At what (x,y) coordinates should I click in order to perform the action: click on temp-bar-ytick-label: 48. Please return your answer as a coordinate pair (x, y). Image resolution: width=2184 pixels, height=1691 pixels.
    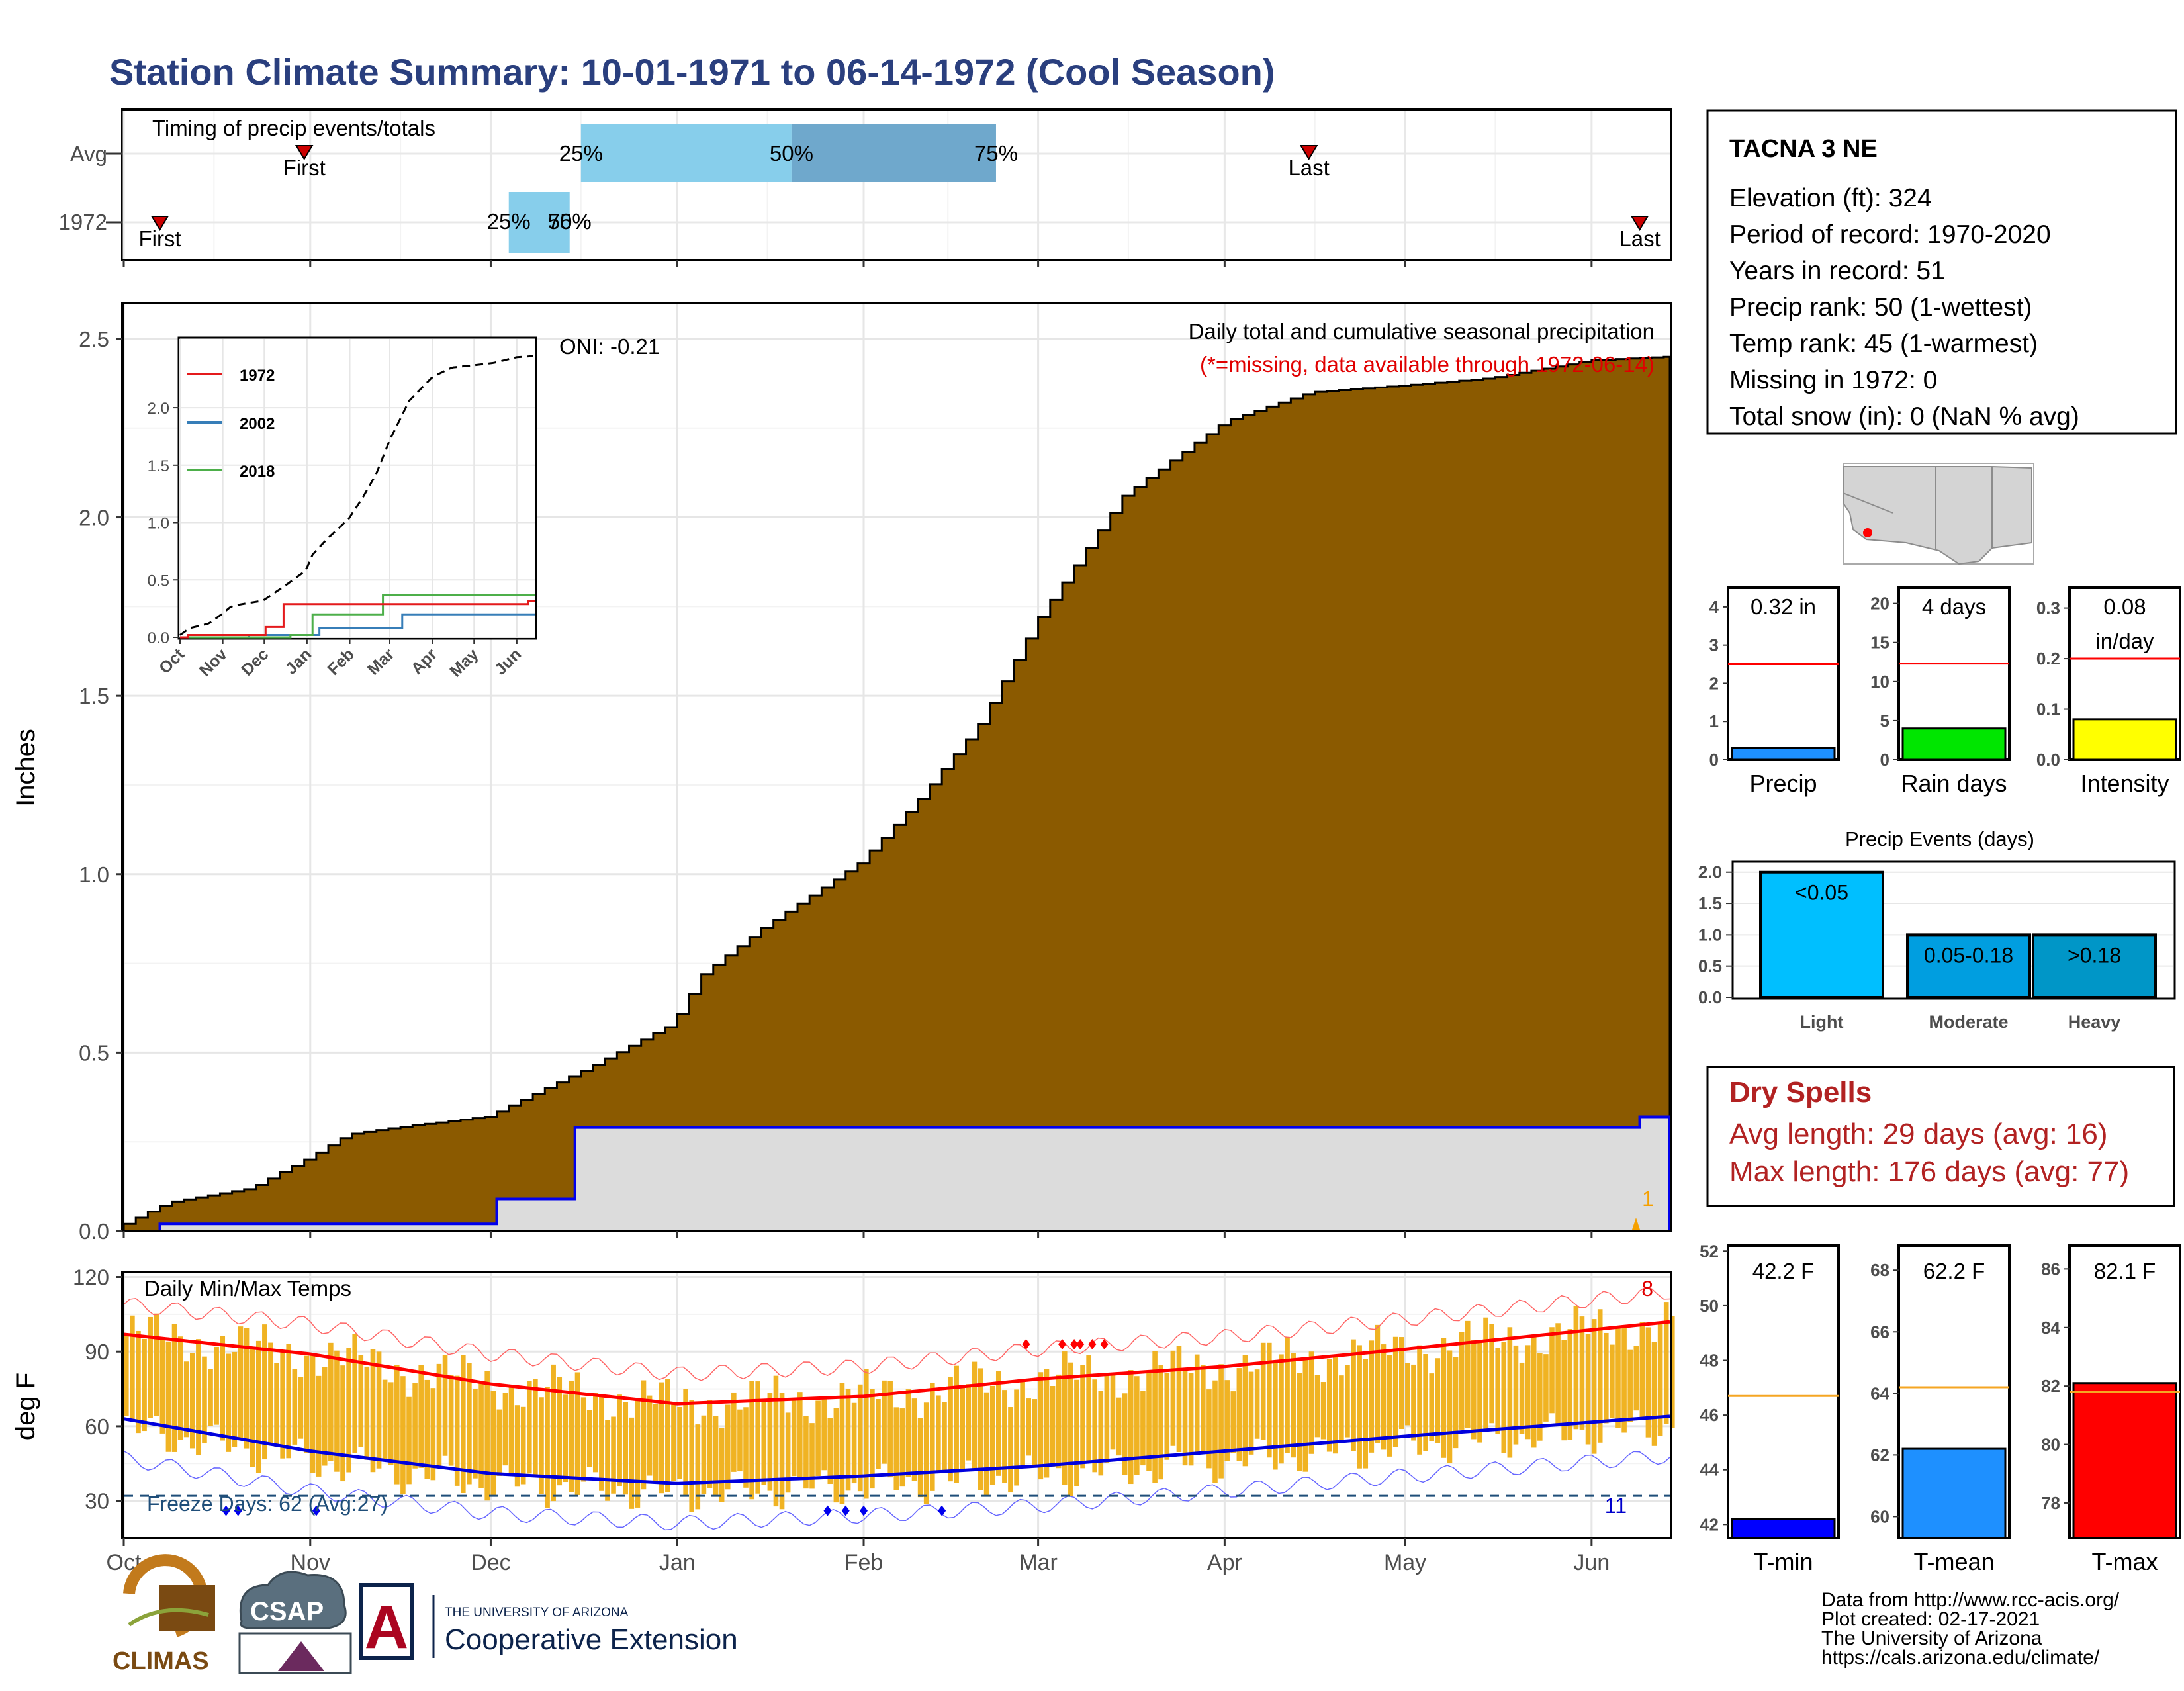
    Looking at the image, I should click on (1709, 1360).